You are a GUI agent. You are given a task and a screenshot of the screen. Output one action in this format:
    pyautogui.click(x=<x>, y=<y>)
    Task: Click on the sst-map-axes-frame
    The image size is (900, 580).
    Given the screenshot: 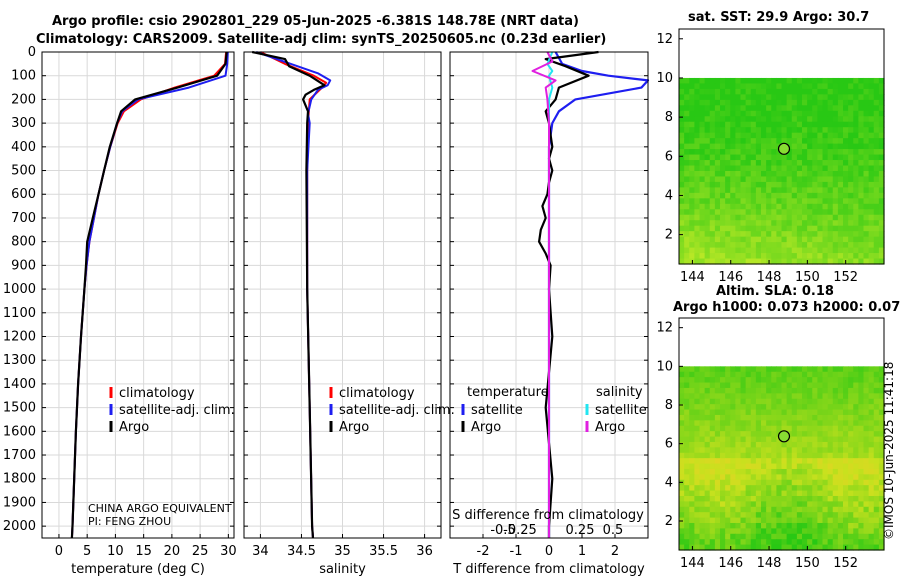 What is the action you would take?
    pyautogui.click(x=781, y=146)
    